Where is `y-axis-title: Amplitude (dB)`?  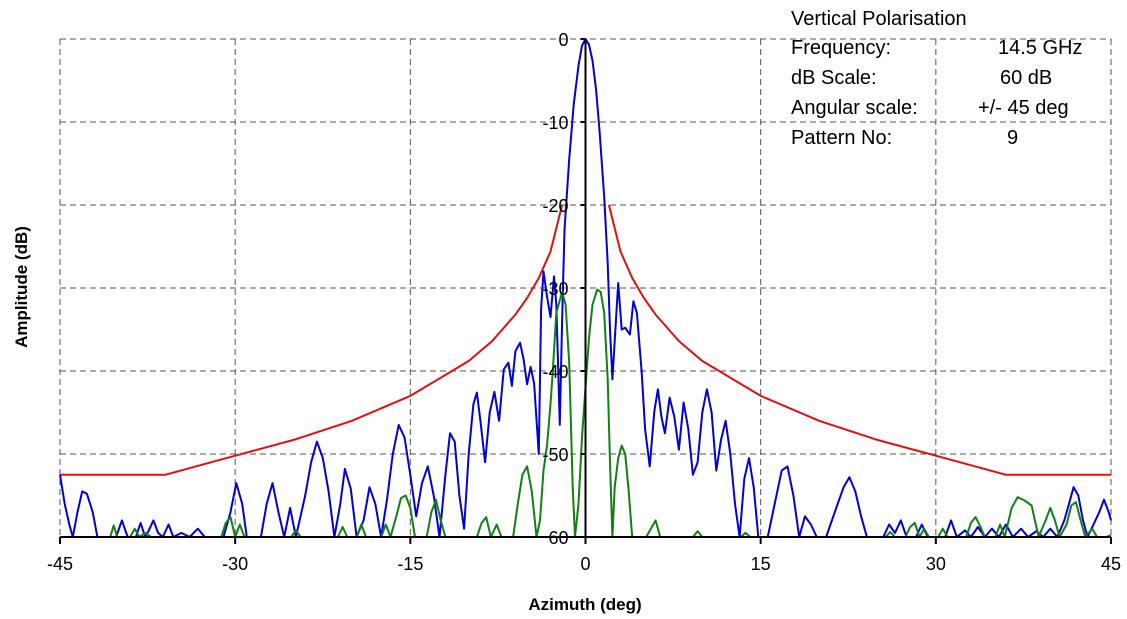
y-axis-title: Amplitude (dB) is located at coordinates (21, 287).